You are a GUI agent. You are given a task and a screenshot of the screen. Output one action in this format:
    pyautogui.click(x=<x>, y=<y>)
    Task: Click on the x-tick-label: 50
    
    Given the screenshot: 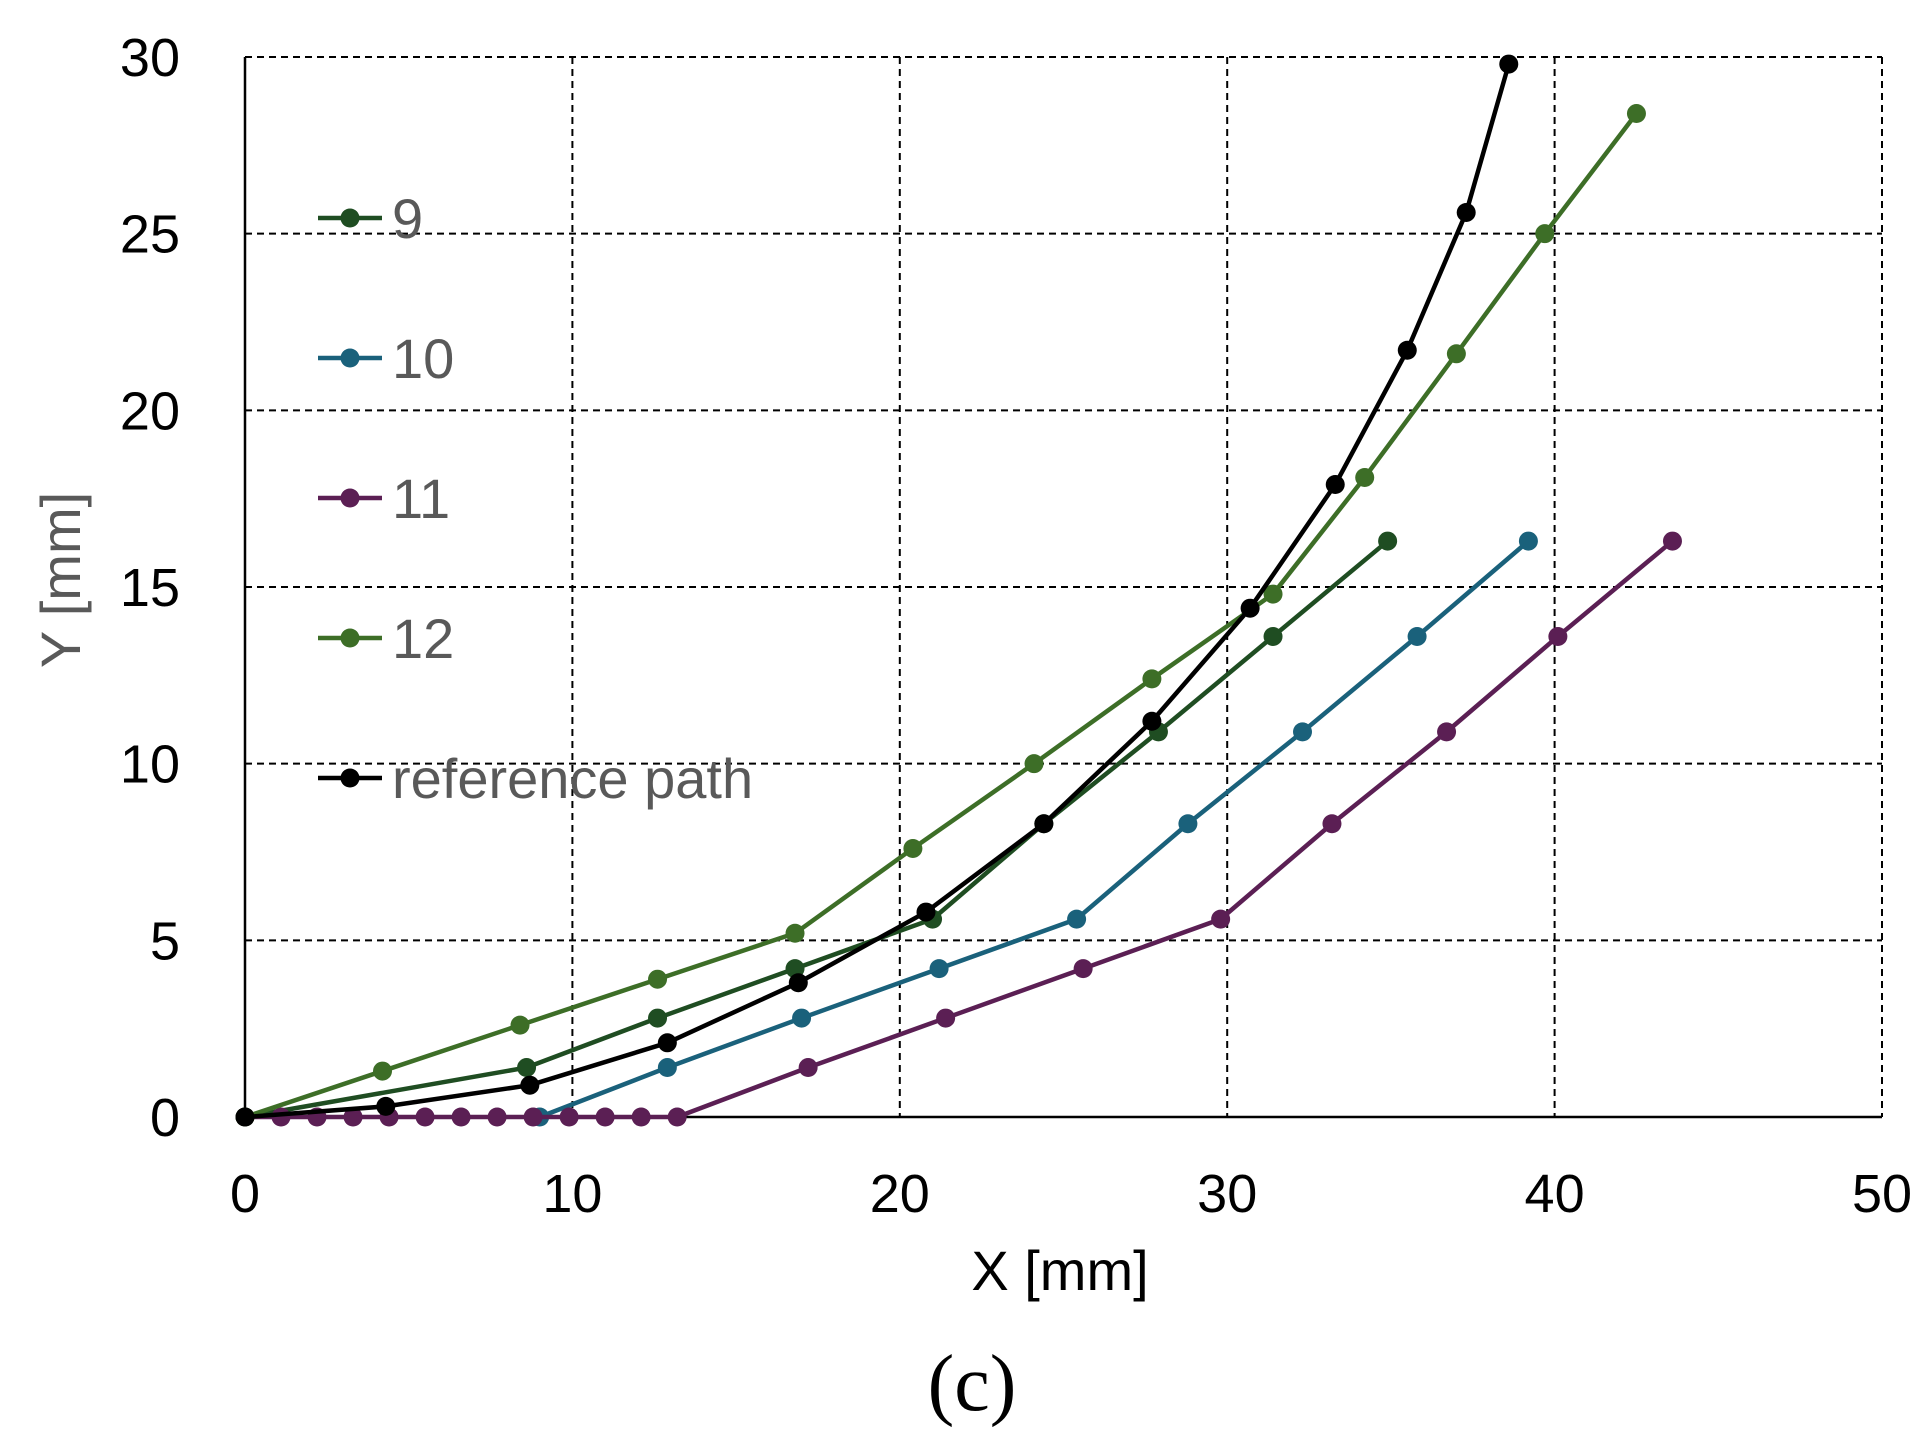 What is the action you would take?
    pyautogui.click(x=1882, y=1194)
    